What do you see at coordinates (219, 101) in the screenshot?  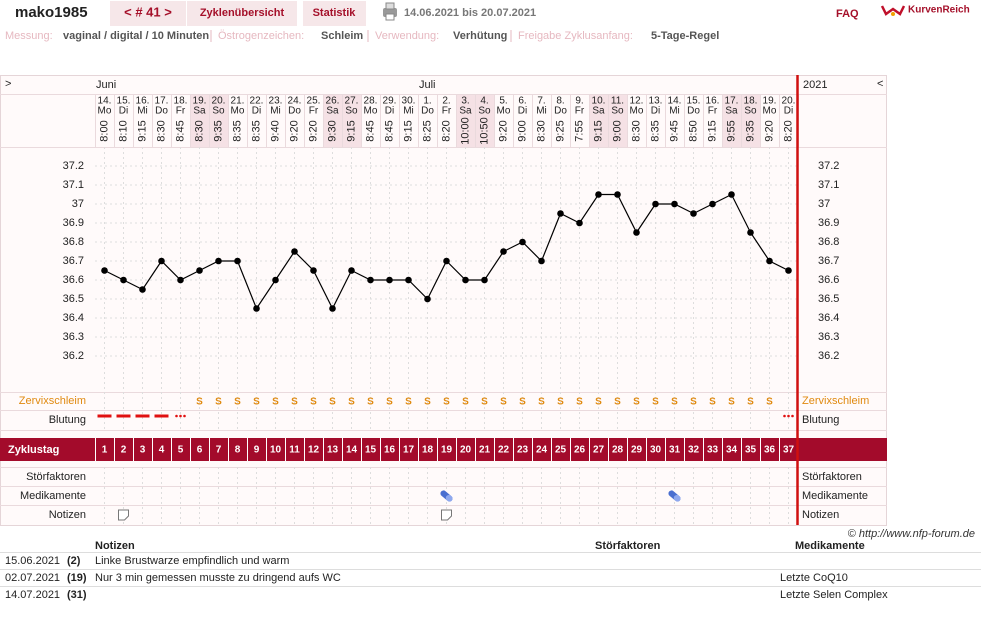 I see `date: 20.` at bounding box center [219, 101].